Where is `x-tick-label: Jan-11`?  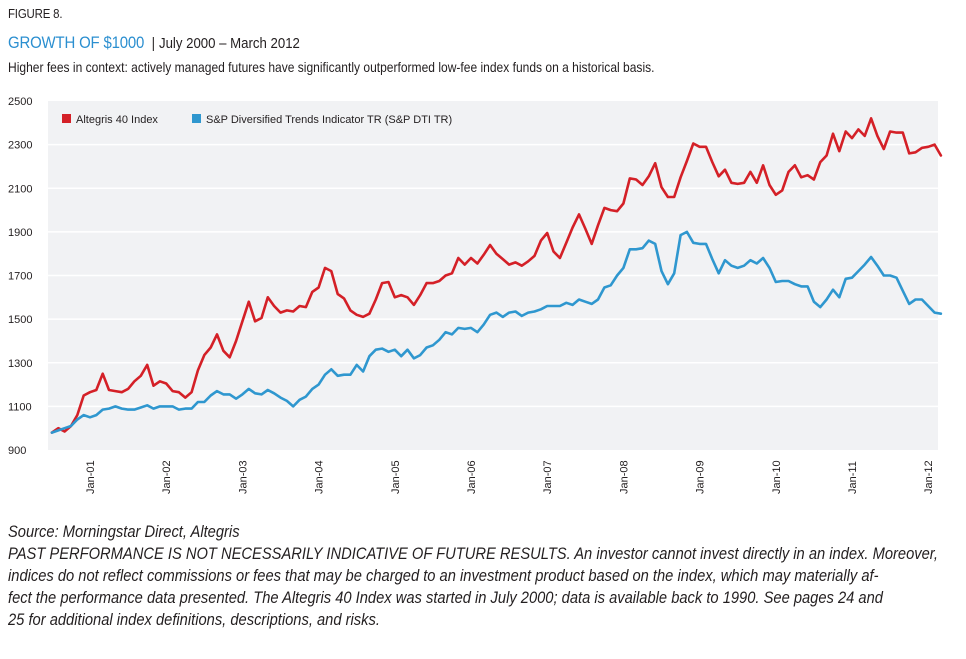
x-tick-label: Jan-11 is located at coordinates (853, 477).